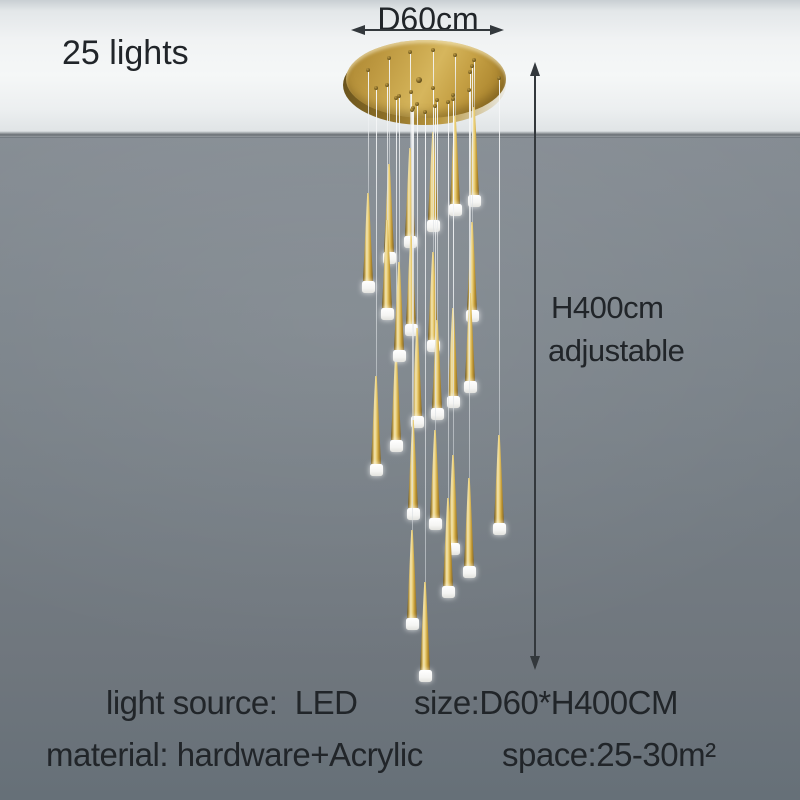  Describe the element at coordinates (426, 79) in the screenshot. I see `canopy` at that location.